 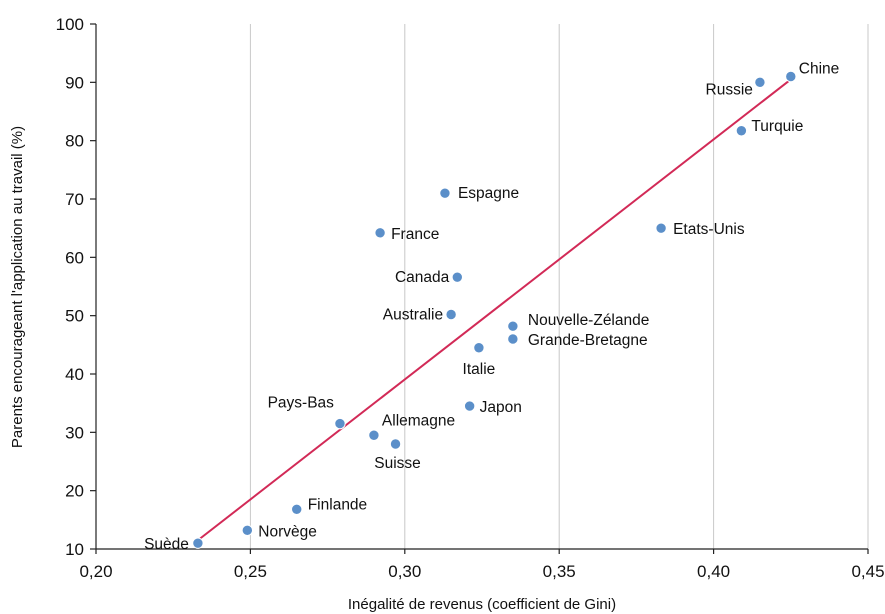 I want to click on y-tick-label: 30, so click(x=74, y=432).